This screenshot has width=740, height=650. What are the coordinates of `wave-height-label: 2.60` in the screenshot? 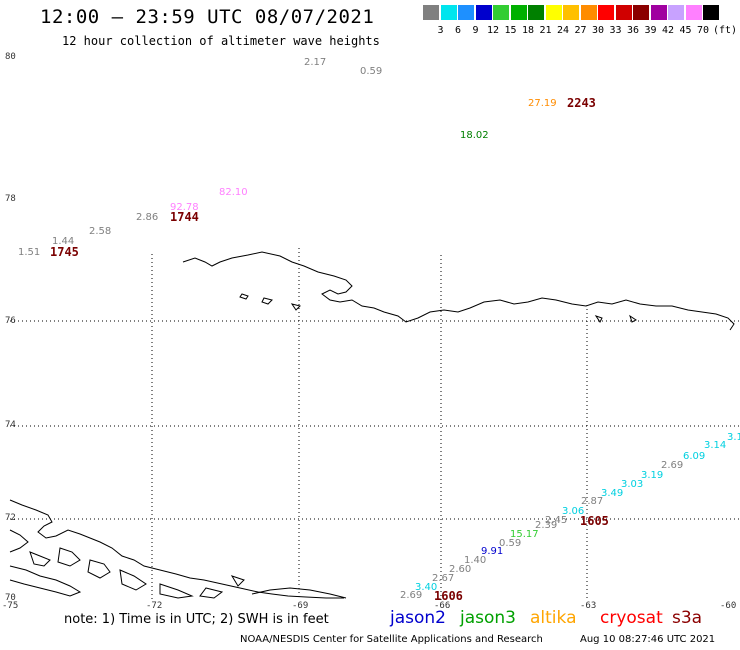 It's located at (460, 569).